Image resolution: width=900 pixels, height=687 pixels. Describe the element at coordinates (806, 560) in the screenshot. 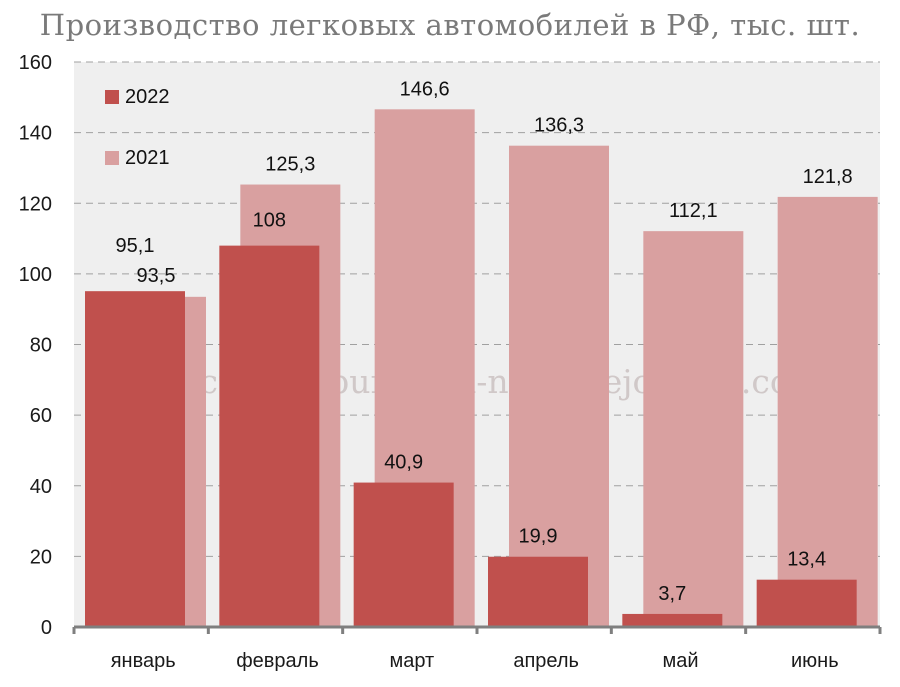

I see `data-label-2022: 13,4` at that location.